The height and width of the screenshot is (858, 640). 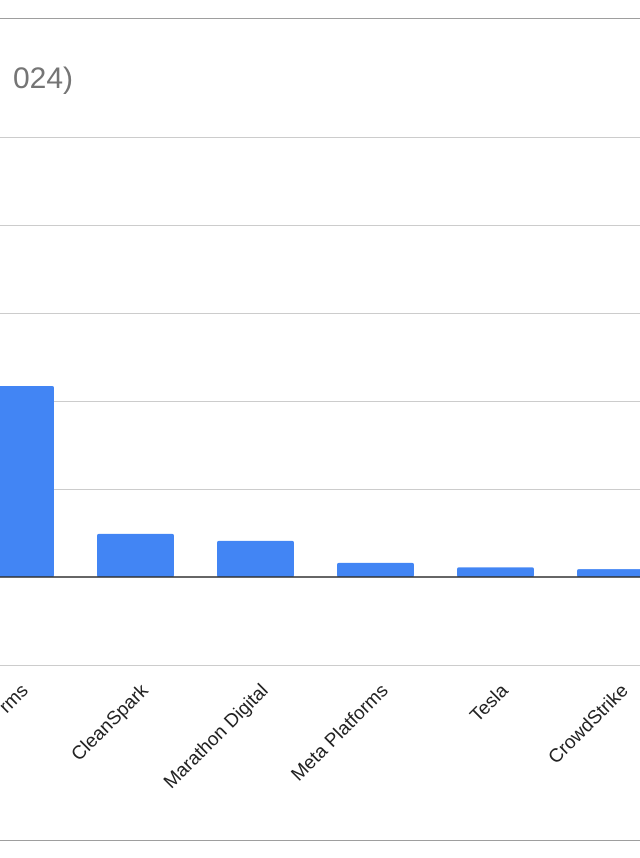 I want to click on chart-title: 024), so click(x=43, y=78).